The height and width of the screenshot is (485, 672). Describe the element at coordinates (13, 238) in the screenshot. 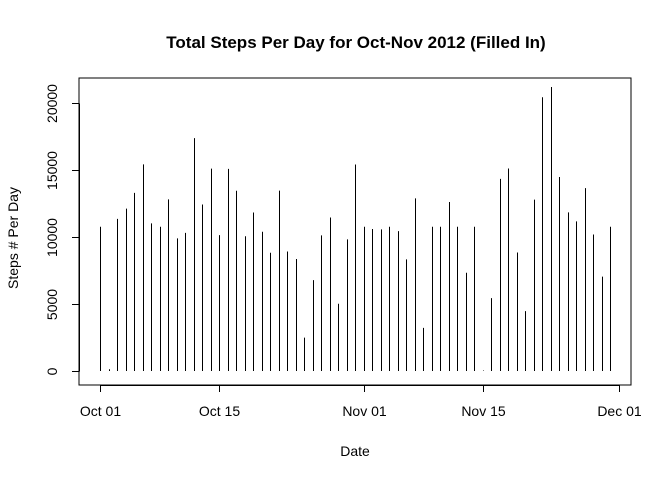

I see `y-axis-label: Steps # Per Day` at that location.